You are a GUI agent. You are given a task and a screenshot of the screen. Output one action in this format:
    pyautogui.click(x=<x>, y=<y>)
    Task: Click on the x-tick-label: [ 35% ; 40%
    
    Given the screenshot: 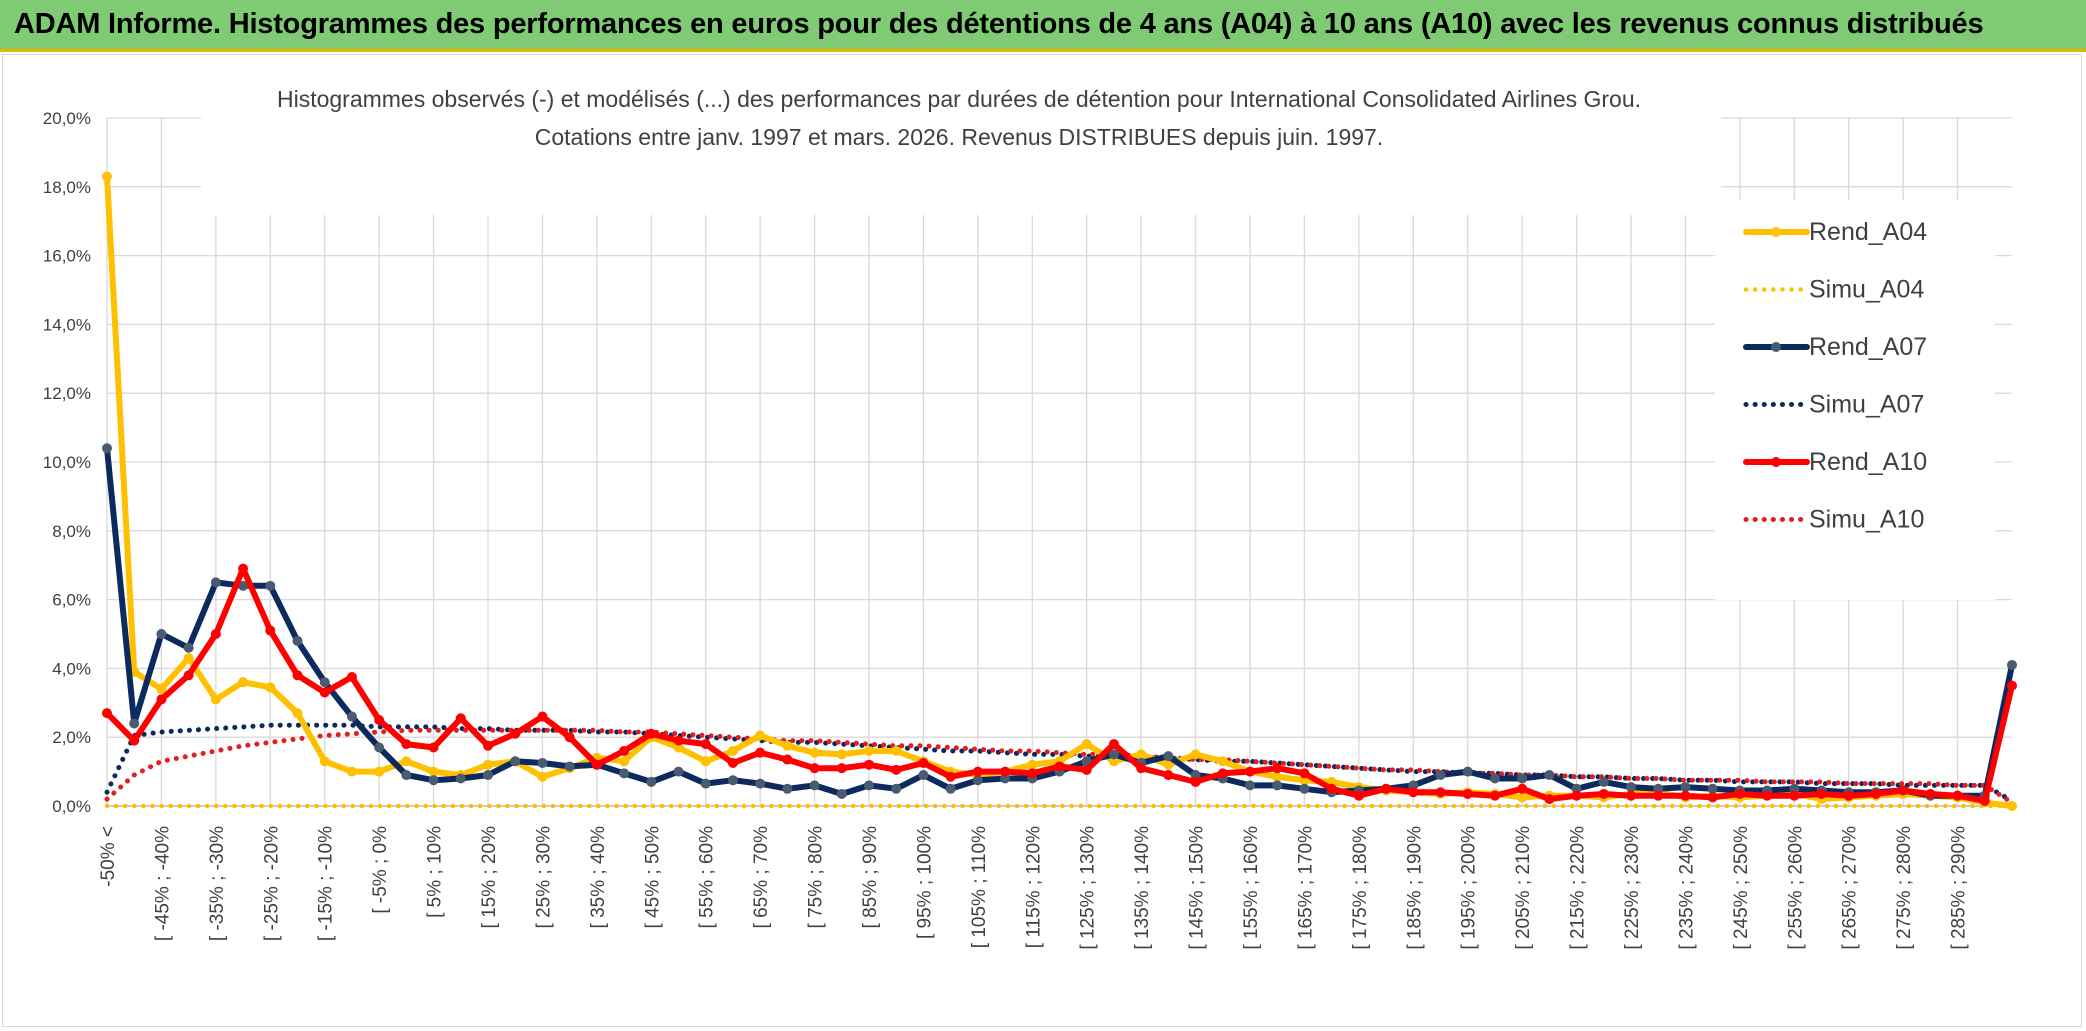 What is the action you would take?
    pyautogui.click(x=598, y=877)
    